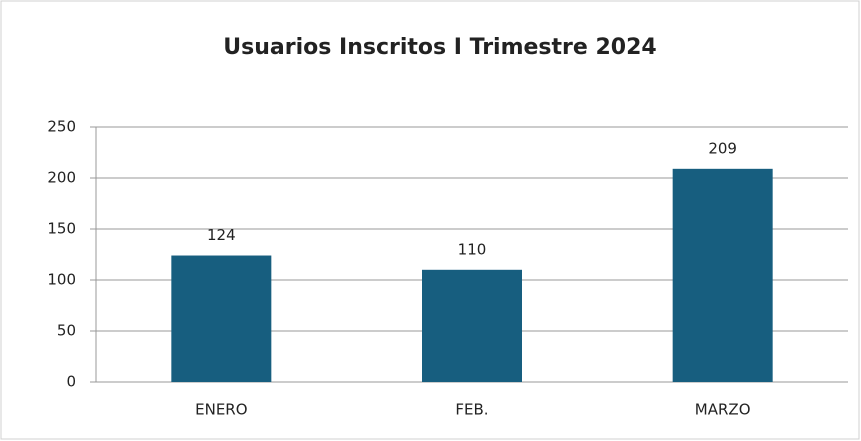 Image resolution: width=861 pixels, height=441 pixels. Describe the element at coordinates (221, 235) in the screenshot. I see `data-label: 124` at that location.